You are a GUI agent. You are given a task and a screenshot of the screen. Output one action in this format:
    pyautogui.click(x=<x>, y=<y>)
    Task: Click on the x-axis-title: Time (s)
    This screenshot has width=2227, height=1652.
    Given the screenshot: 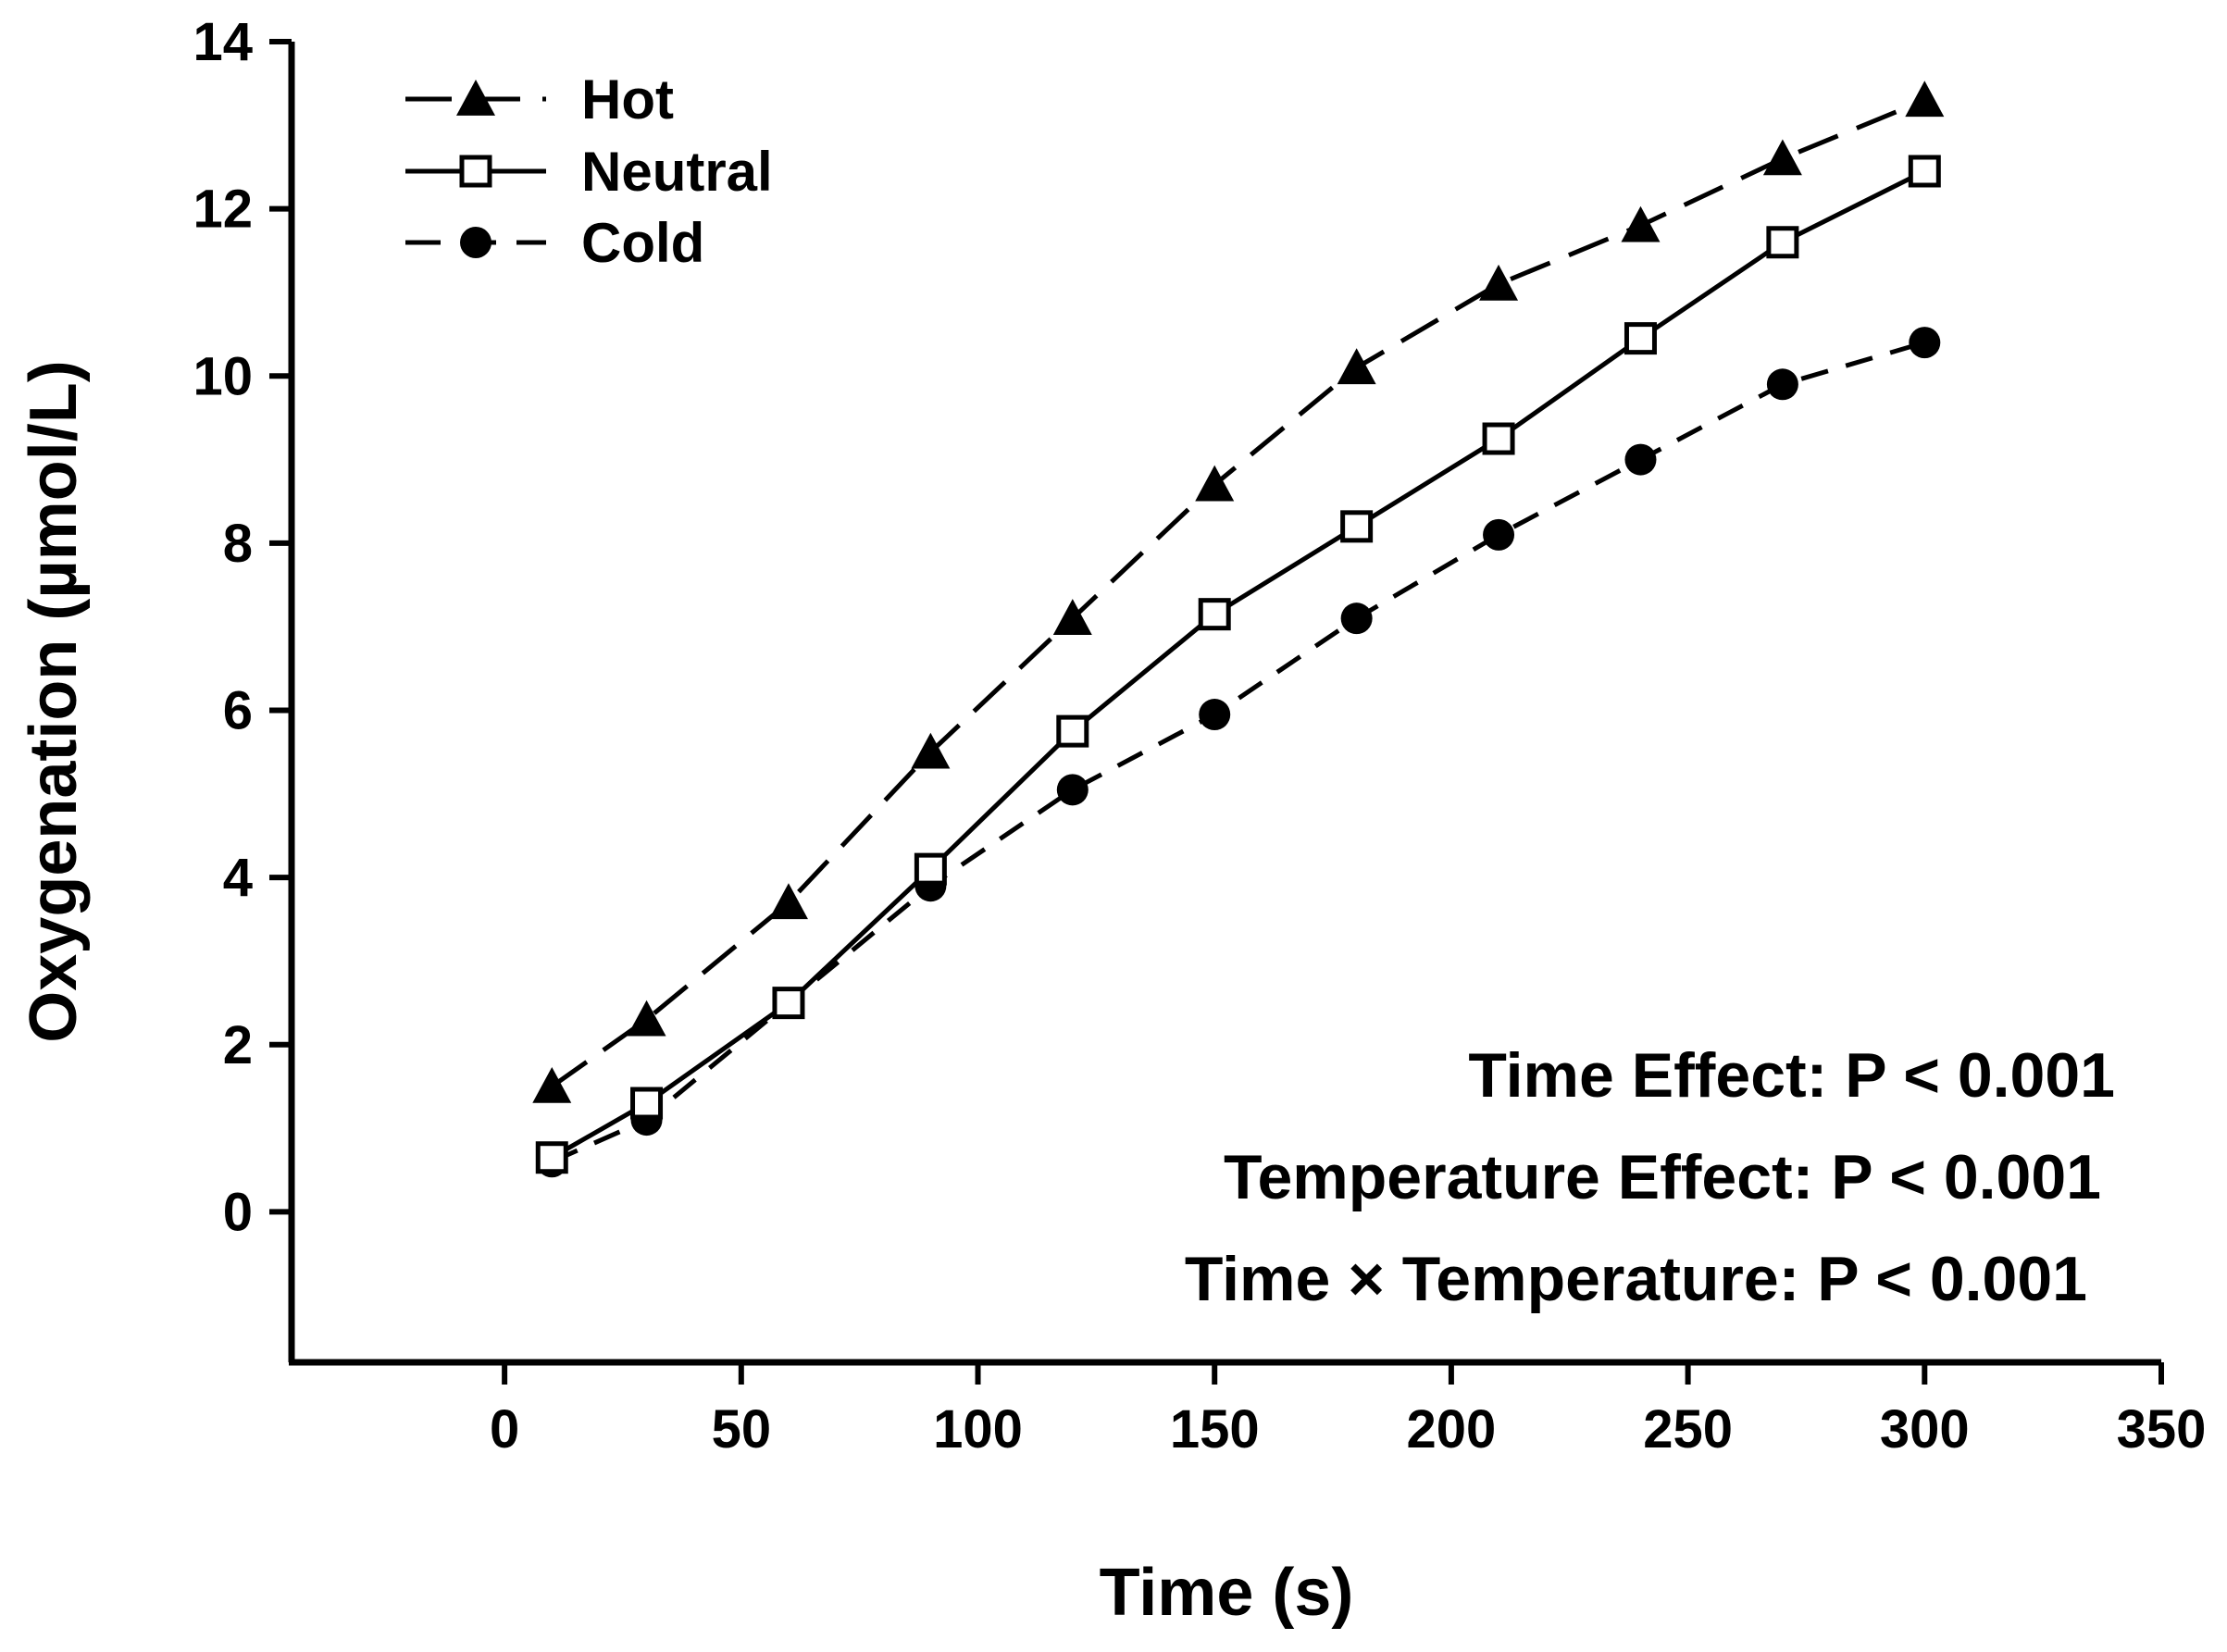 What is the action you would take?
    pyautogui.click(x=1227, y=1593)
    